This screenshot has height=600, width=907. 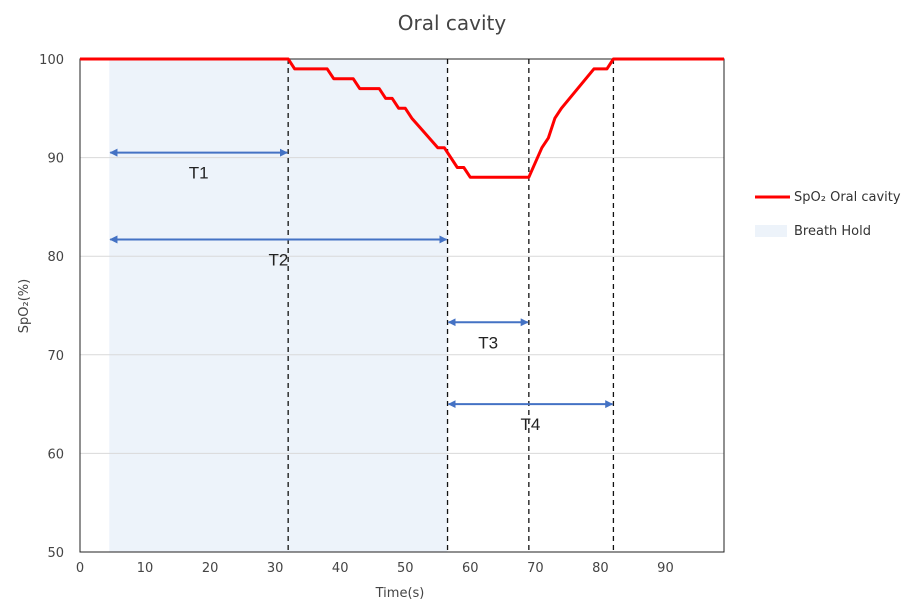 What do you see at coordinates (402, 118) in the screenshot?
I see `series-line-spo2` at bounding box center [402, 118].